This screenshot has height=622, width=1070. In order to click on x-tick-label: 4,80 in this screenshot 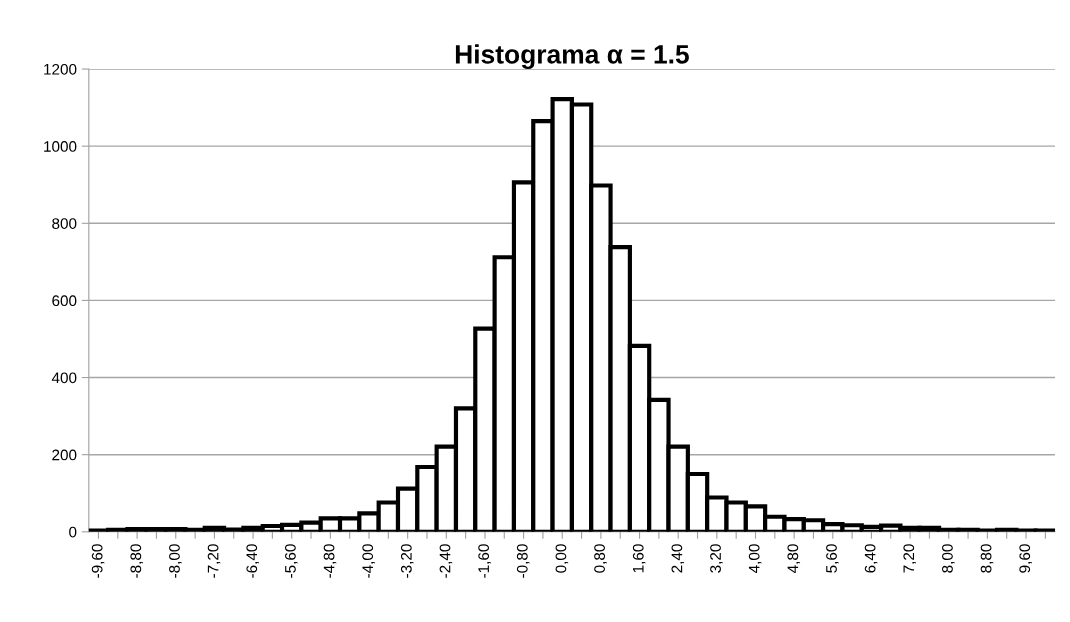, I will do `click(794, 558)`.